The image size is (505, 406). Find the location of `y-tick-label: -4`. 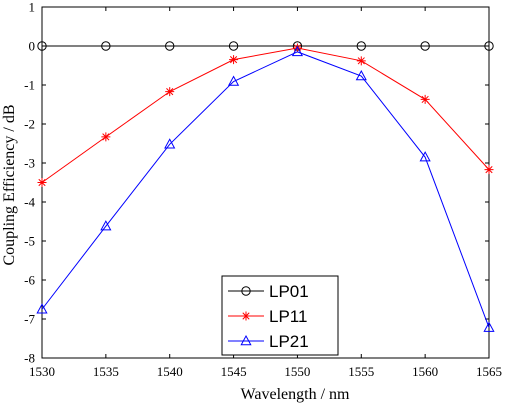

y-tick-label: -4 is located at coordinates (29, 202).